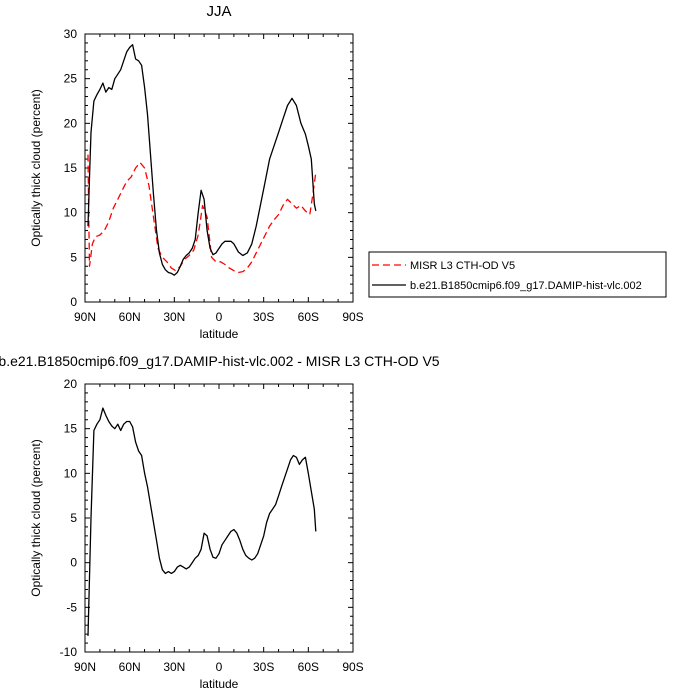 This screenshot has width=700, height=700. What do you see at coordinates (218, 11) in the screenshot?
I see `chart-title: JJA` at bounding box center [218, 11].